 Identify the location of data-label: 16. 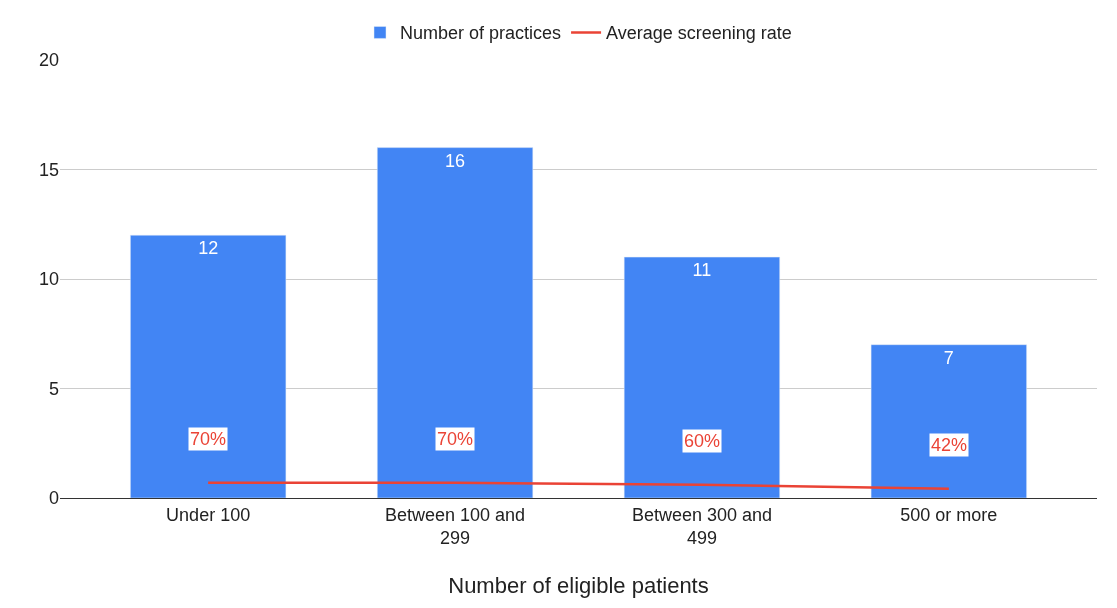
(455, 160).